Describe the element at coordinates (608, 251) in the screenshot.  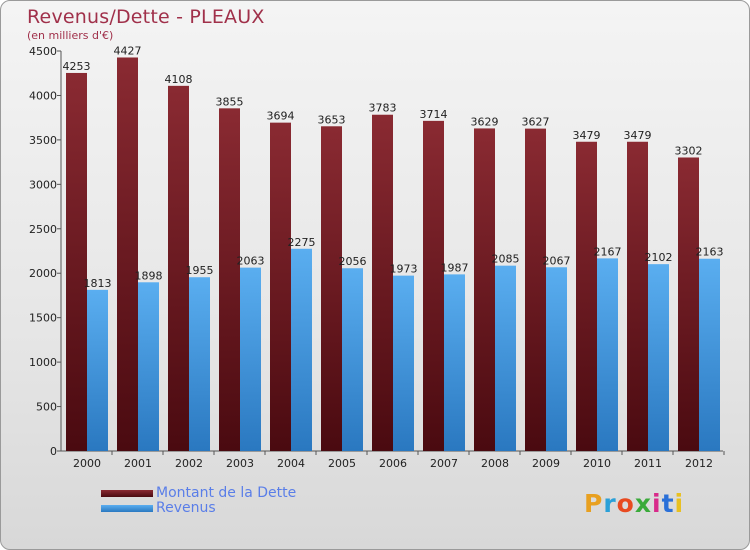
I see `data-label-revenus: 2167` at that location.